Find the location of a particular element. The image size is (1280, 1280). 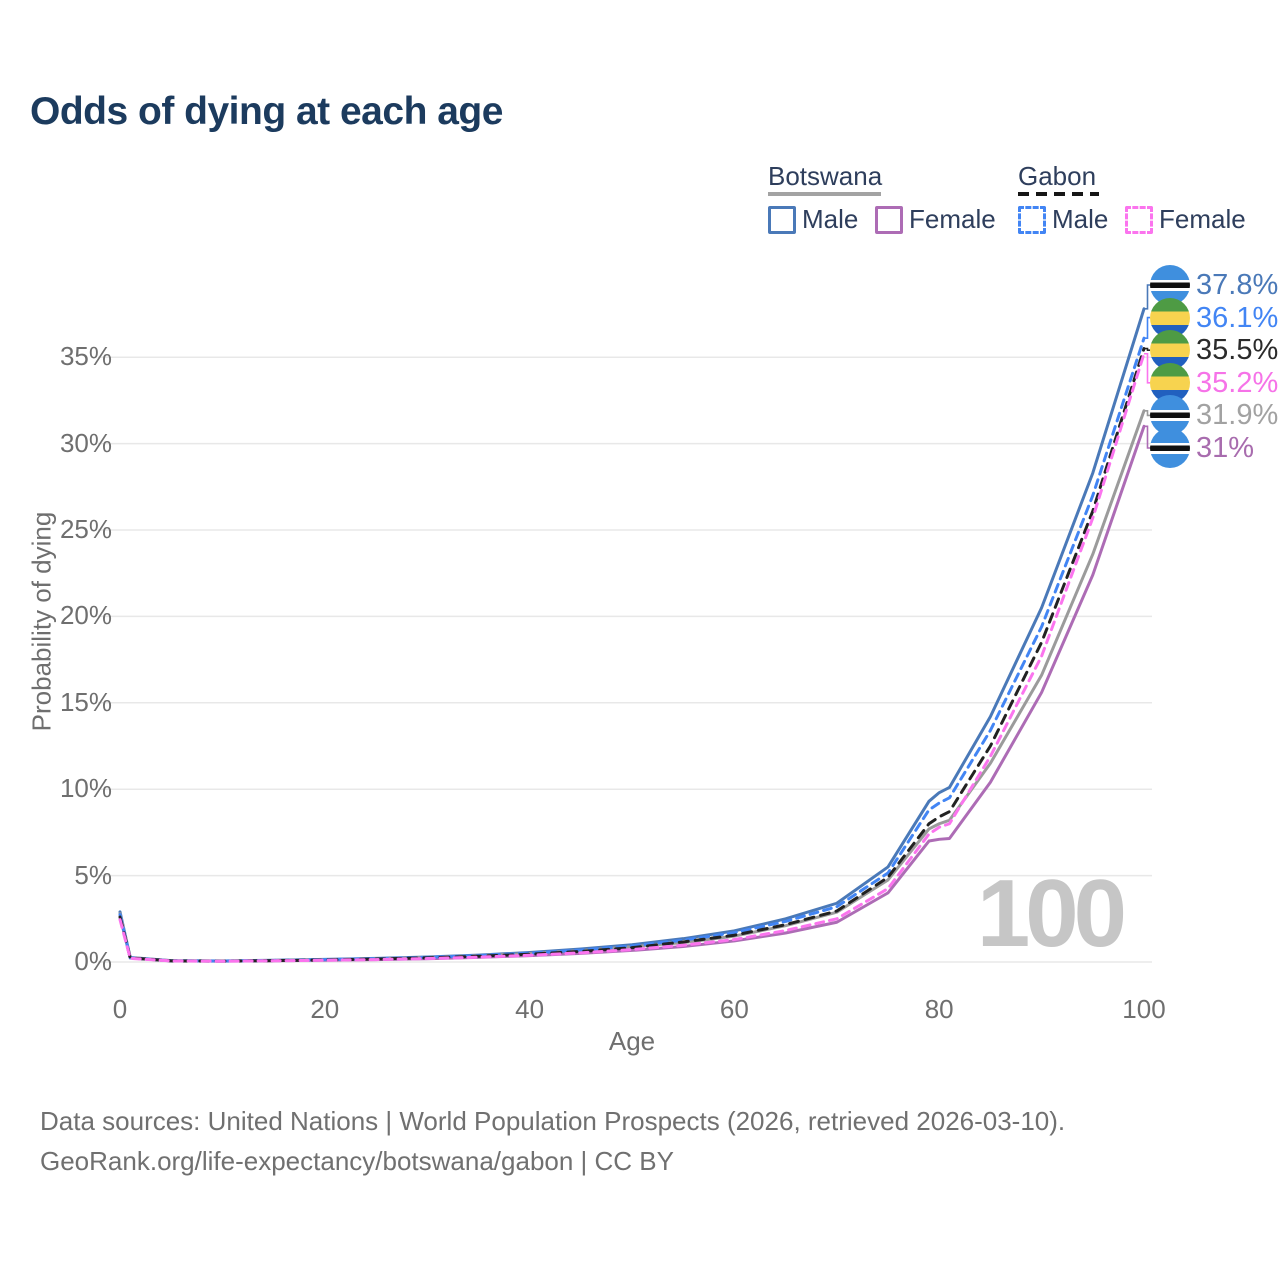

y-tick-label: 5% is located at coordinates (93, 874).